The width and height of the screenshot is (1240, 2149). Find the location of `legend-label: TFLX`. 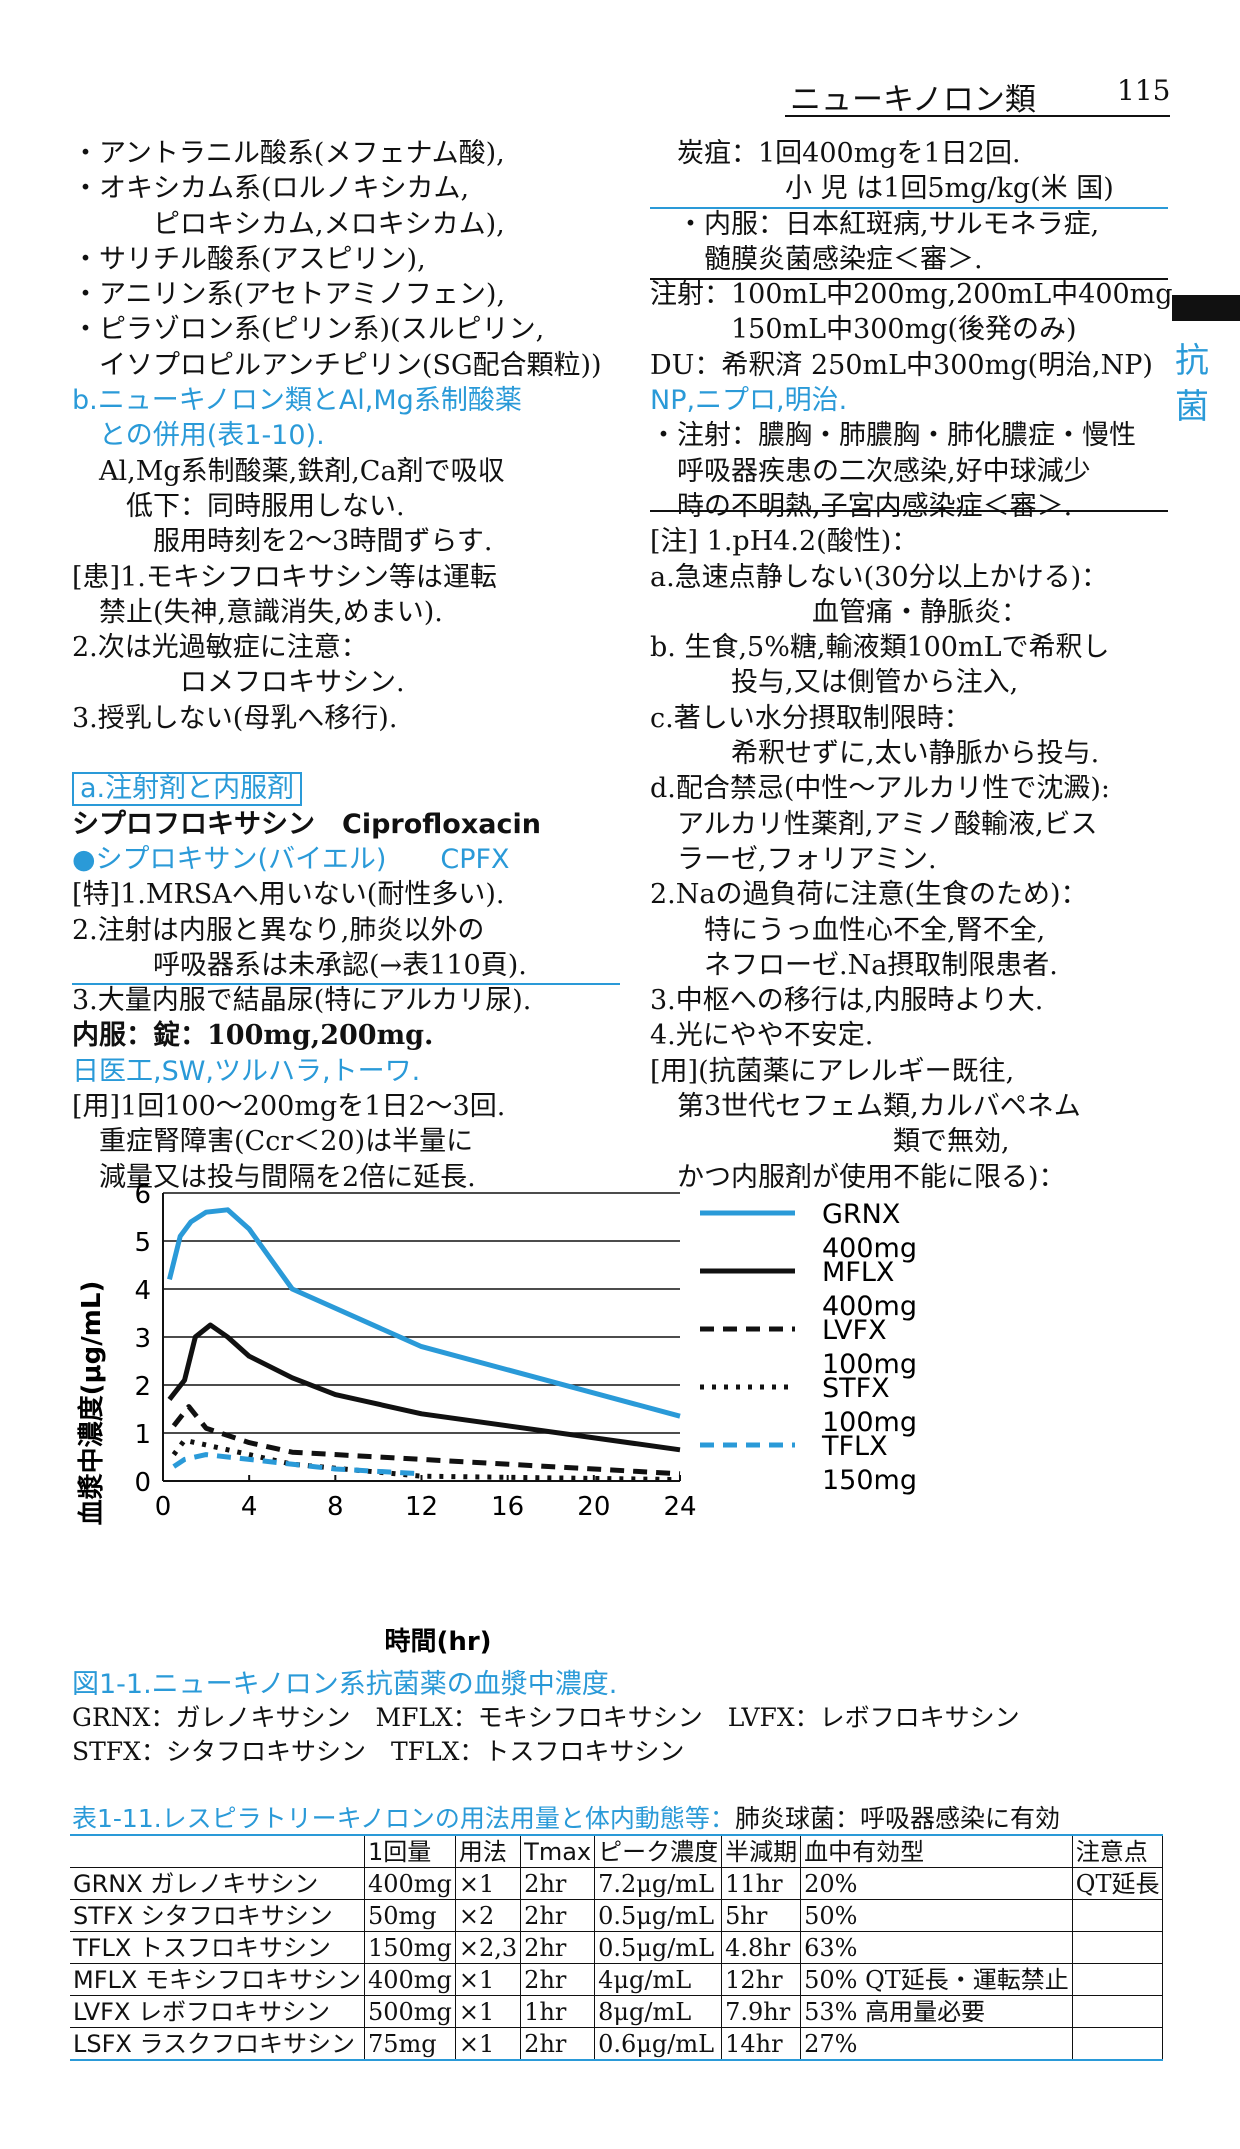

legend-label: TFLX is located at coordinates (854, 1446).